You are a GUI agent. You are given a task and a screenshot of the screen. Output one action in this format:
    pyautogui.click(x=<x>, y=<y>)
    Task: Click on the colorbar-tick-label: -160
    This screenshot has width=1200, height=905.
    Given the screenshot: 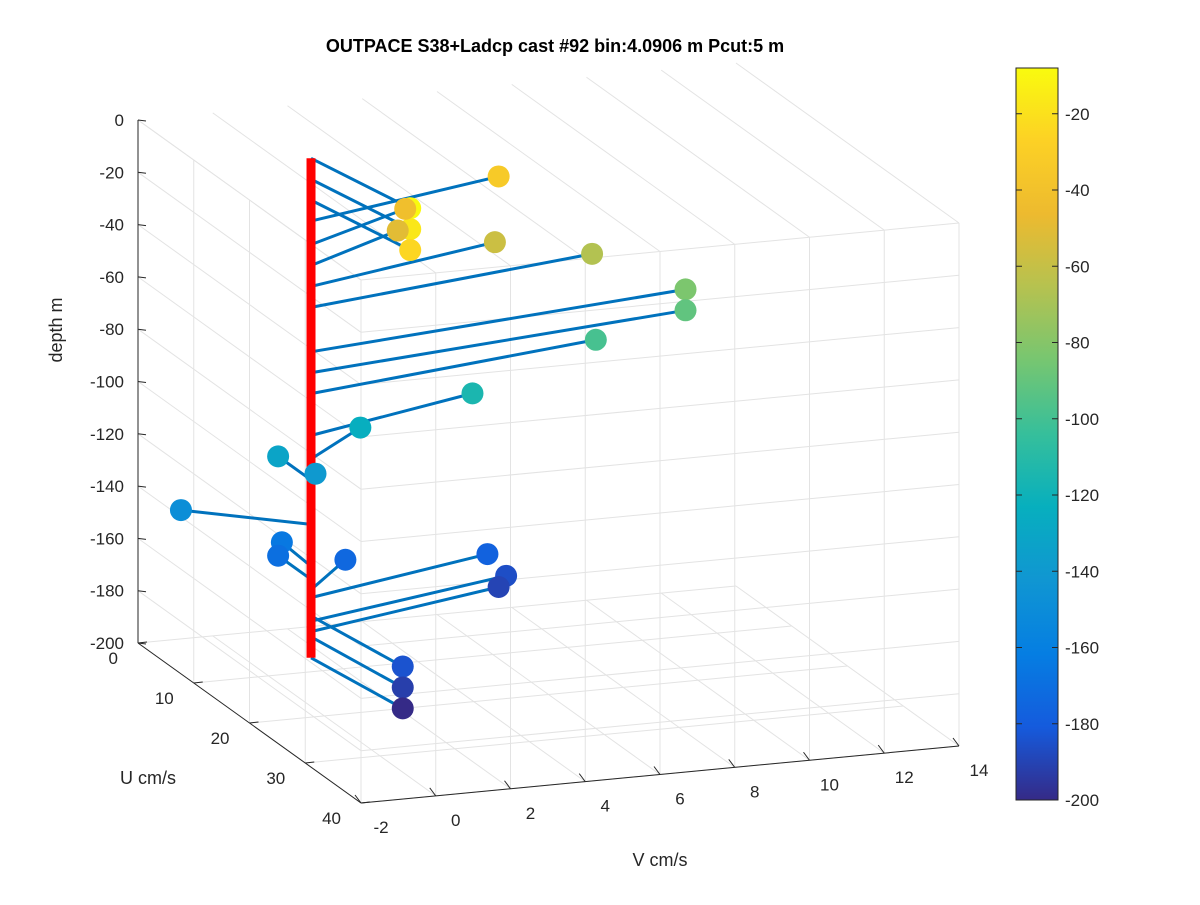 What is the action you would take?
    pyautogui.click(x=1082, y=648)
    